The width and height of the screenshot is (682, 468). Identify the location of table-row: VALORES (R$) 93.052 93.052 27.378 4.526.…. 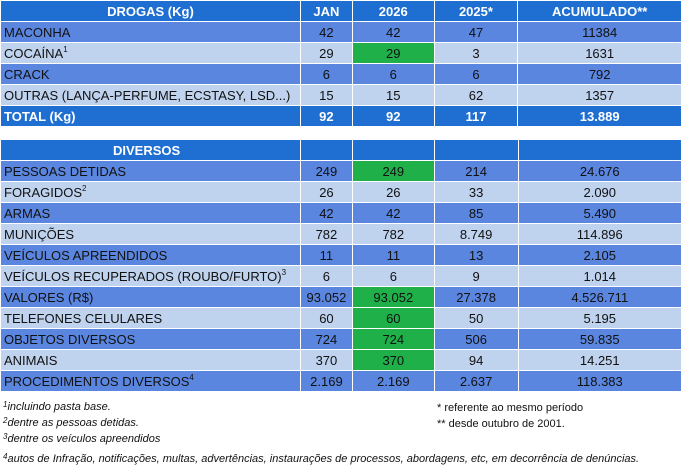
(341, 297).